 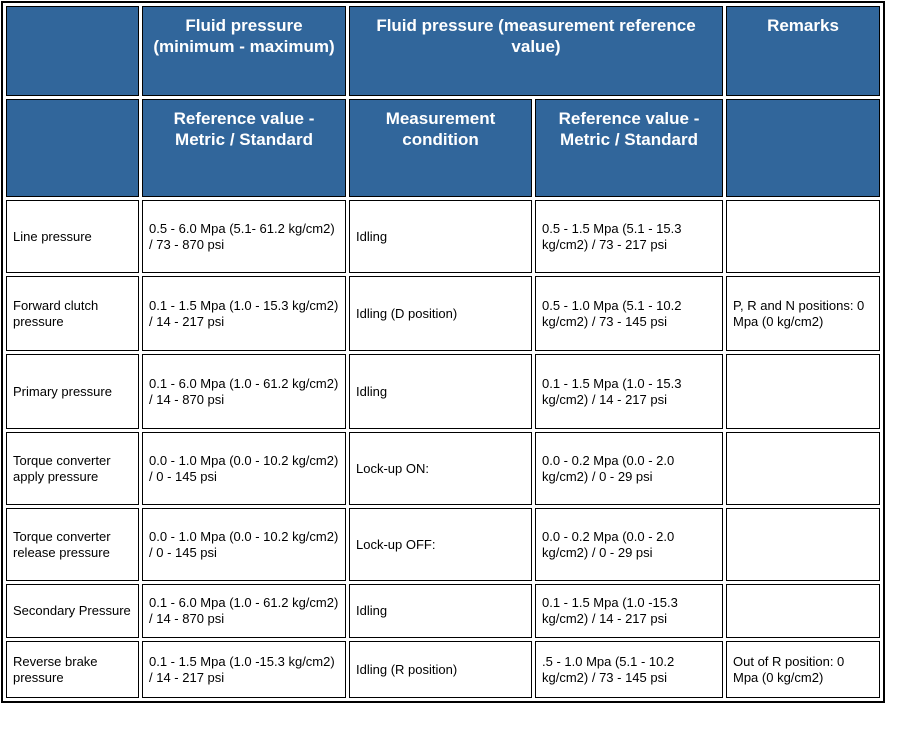 What do you see at coordinates (244, 51) in the screenshot?
I see `header-fluid-pressure-min-max: Fluid pressure (minimum - maximum)` at bounding box center [244, 51].